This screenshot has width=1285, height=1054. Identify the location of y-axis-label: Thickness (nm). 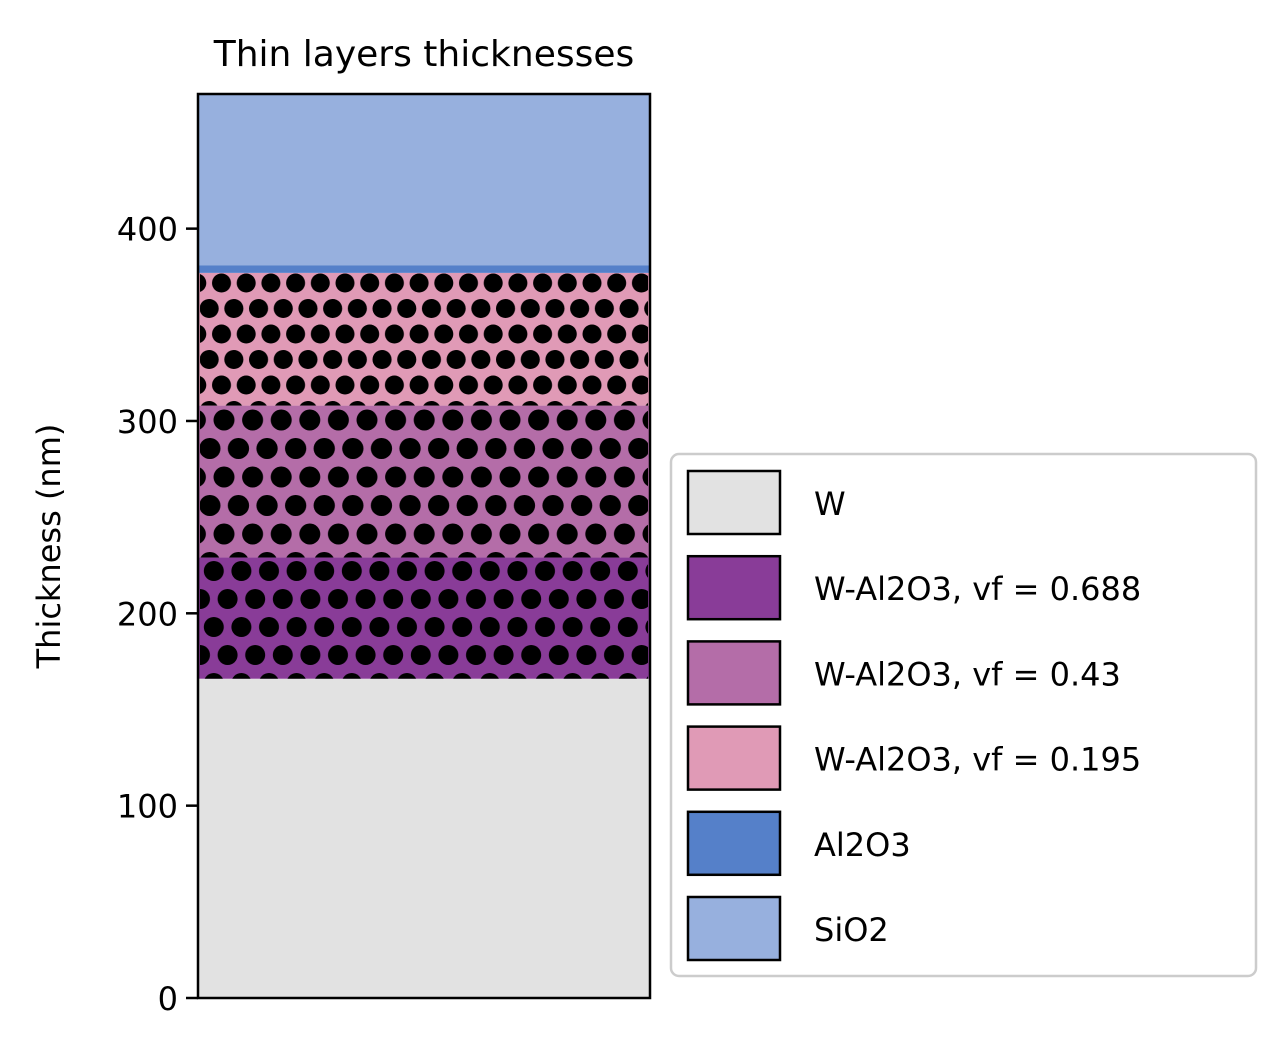
(49, 547).